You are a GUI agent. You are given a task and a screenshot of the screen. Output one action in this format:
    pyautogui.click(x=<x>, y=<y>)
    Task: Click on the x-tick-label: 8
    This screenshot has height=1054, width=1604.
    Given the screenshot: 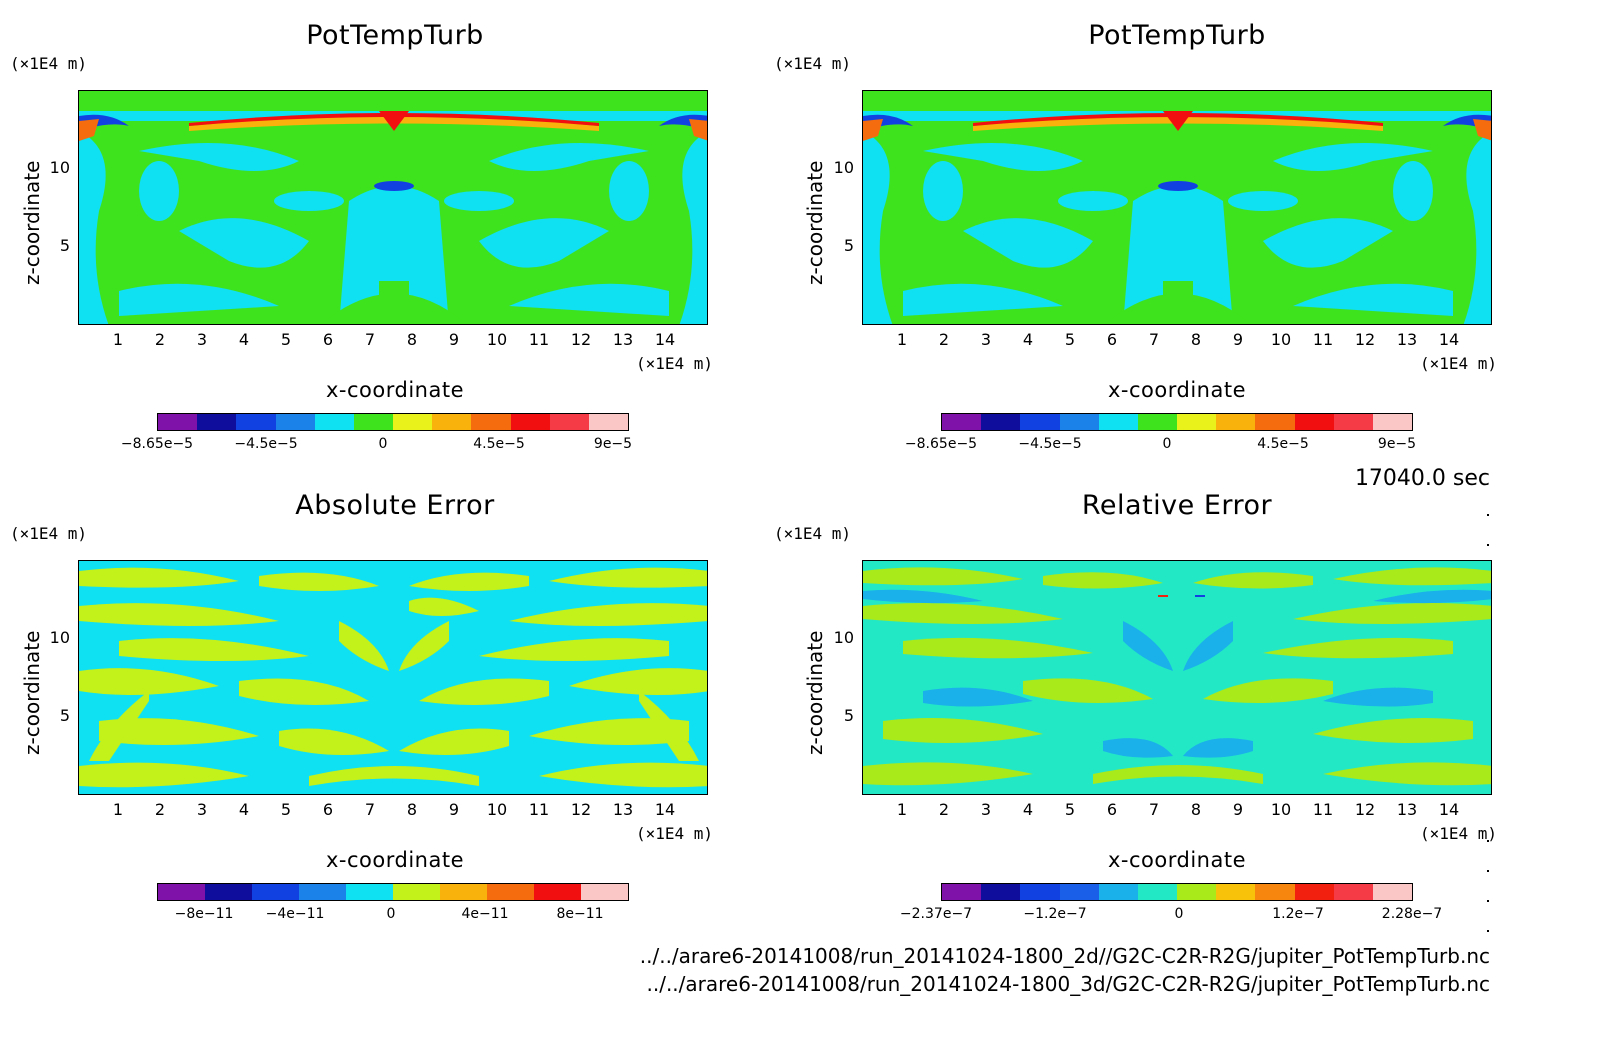 What is the action you would take?
    pyautogui.click(x=1196, y=809)
    